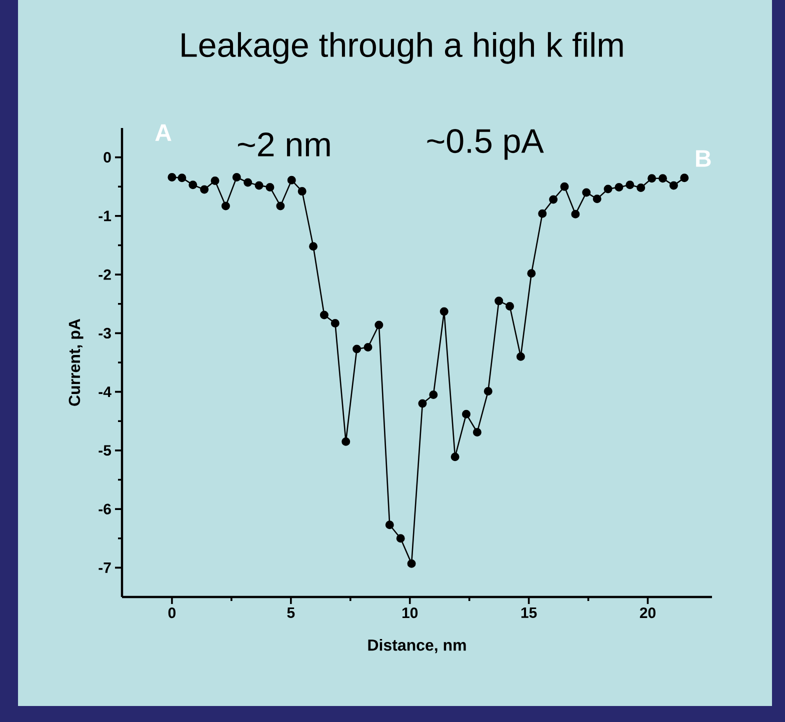 The height and width of the screenshot is (722, 785). Describe the element at coordinates (417, 646) in the screenshot. I see `x-axis-title: Distance, nm` at that location.